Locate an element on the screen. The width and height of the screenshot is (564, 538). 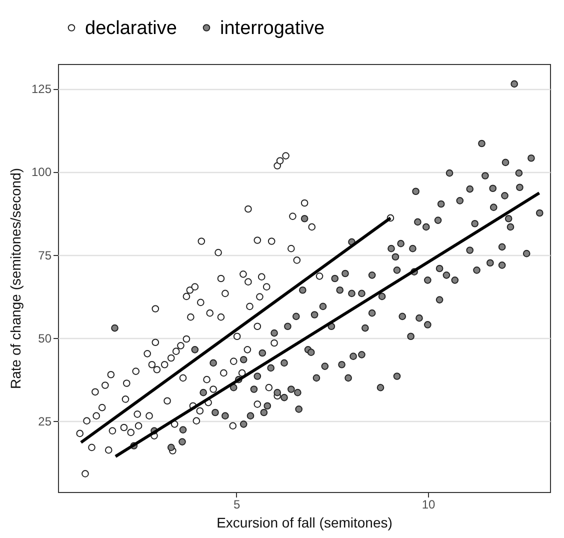
y-tick-label: 125 is located at coordinates (41, 89).